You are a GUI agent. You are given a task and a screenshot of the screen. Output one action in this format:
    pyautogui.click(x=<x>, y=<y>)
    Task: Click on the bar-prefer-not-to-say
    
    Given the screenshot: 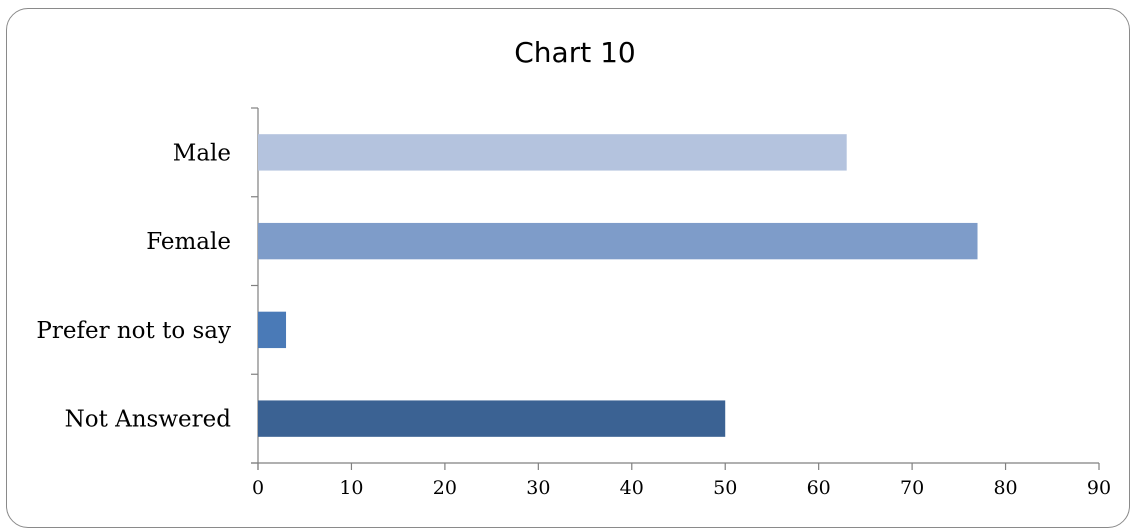 What is the action you would take?
    pyautogui.click(x=272, y=330)
    